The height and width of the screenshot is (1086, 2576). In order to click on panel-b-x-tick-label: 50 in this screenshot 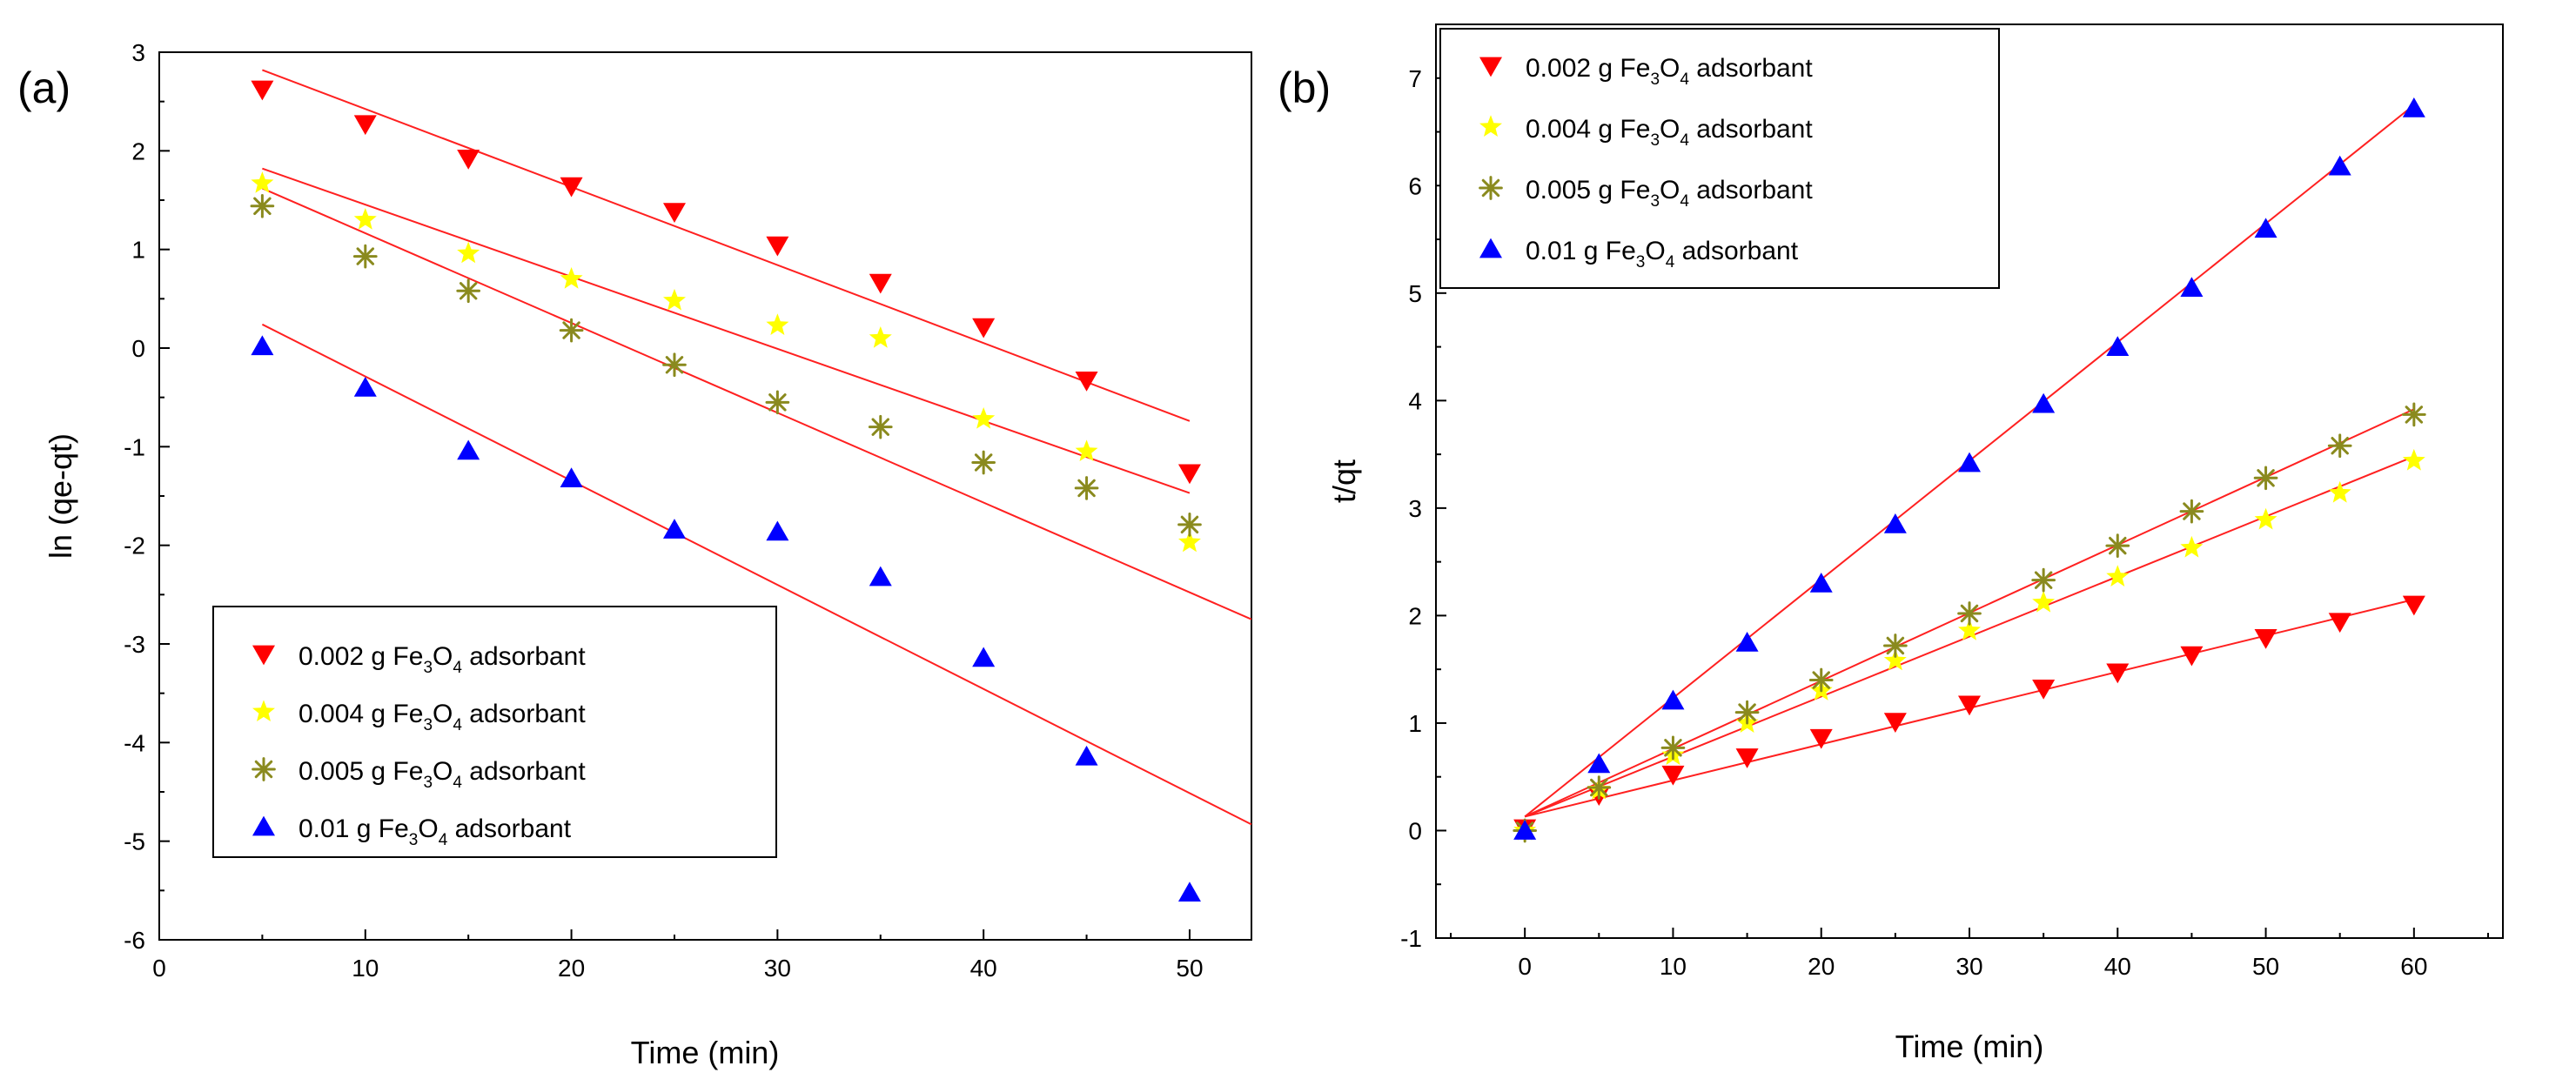, I will do `click(2265, 966)`.